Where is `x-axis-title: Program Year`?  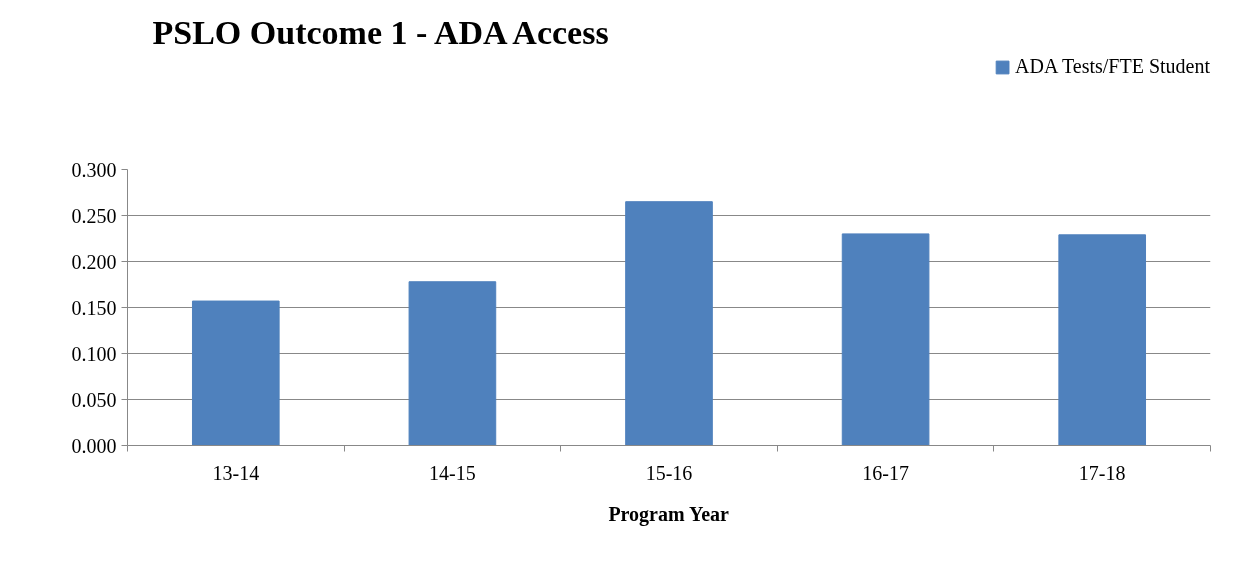
x-axis-title: Program Year is located at coordinates (669, 514).